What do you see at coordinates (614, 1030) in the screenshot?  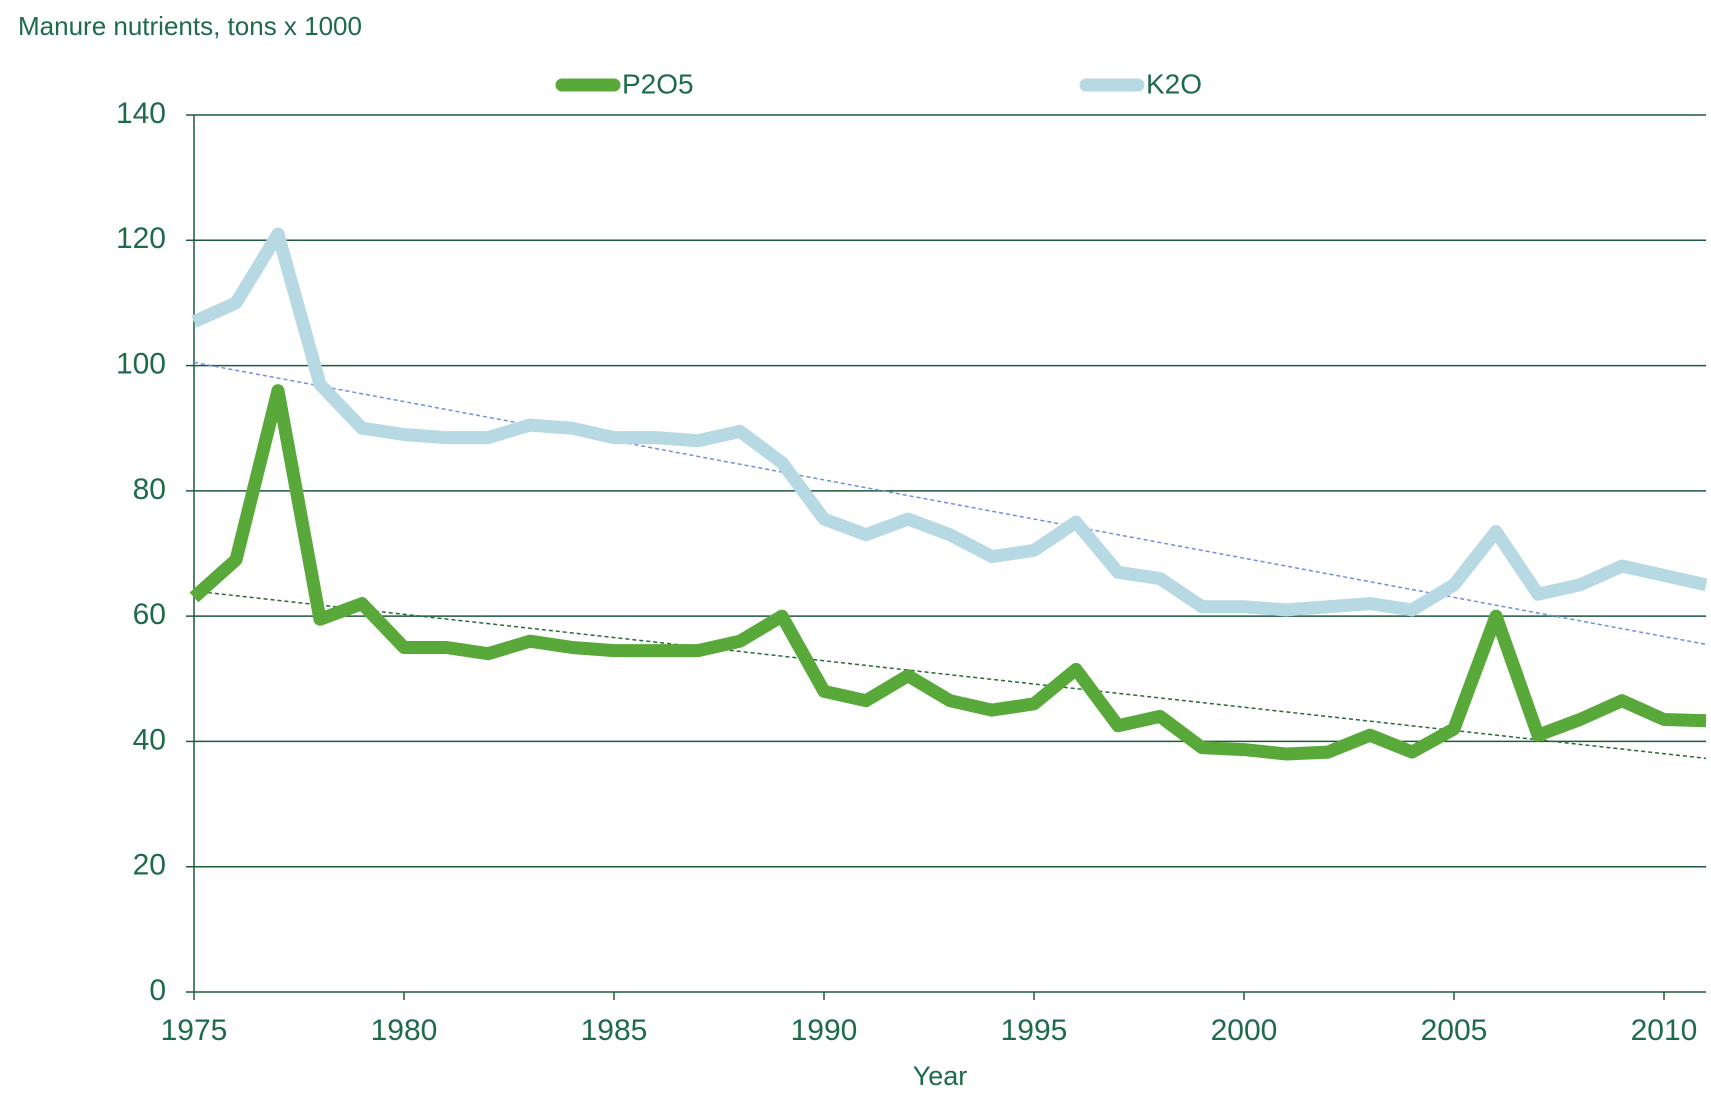 I see `x-tick-label: 1985` at bounding box center [614, 1030].